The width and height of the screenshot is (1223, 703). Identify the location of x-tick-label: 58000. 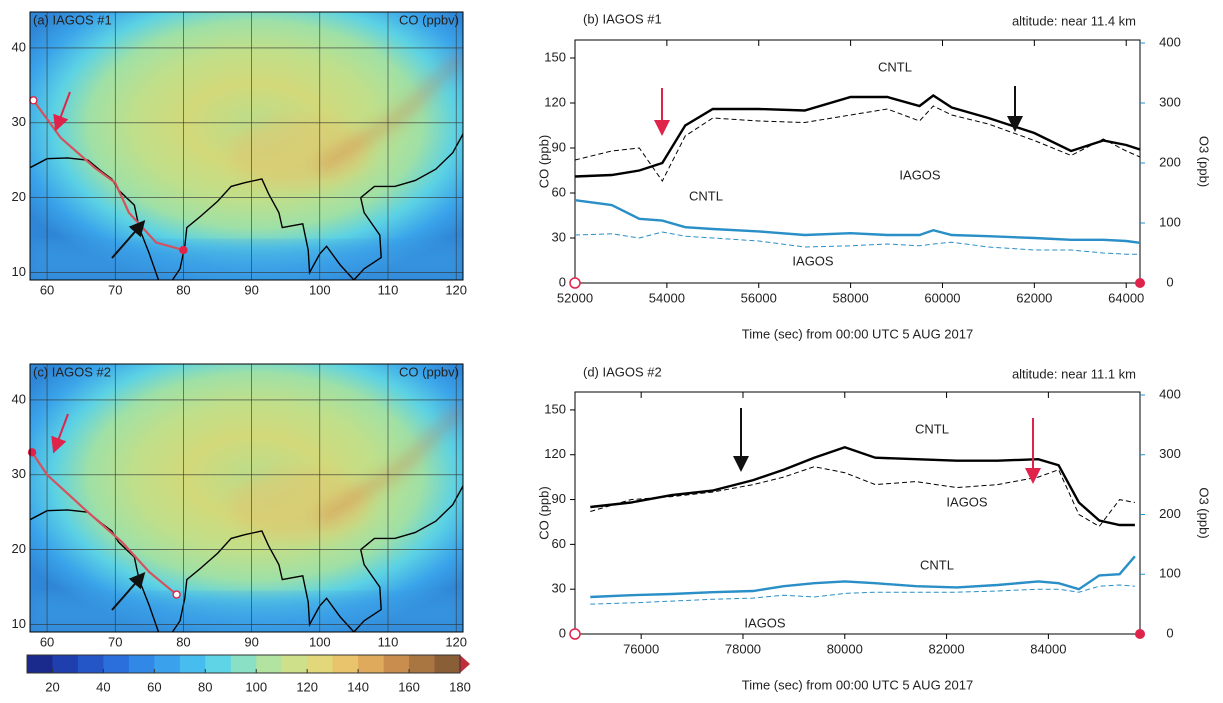
(851, 297).